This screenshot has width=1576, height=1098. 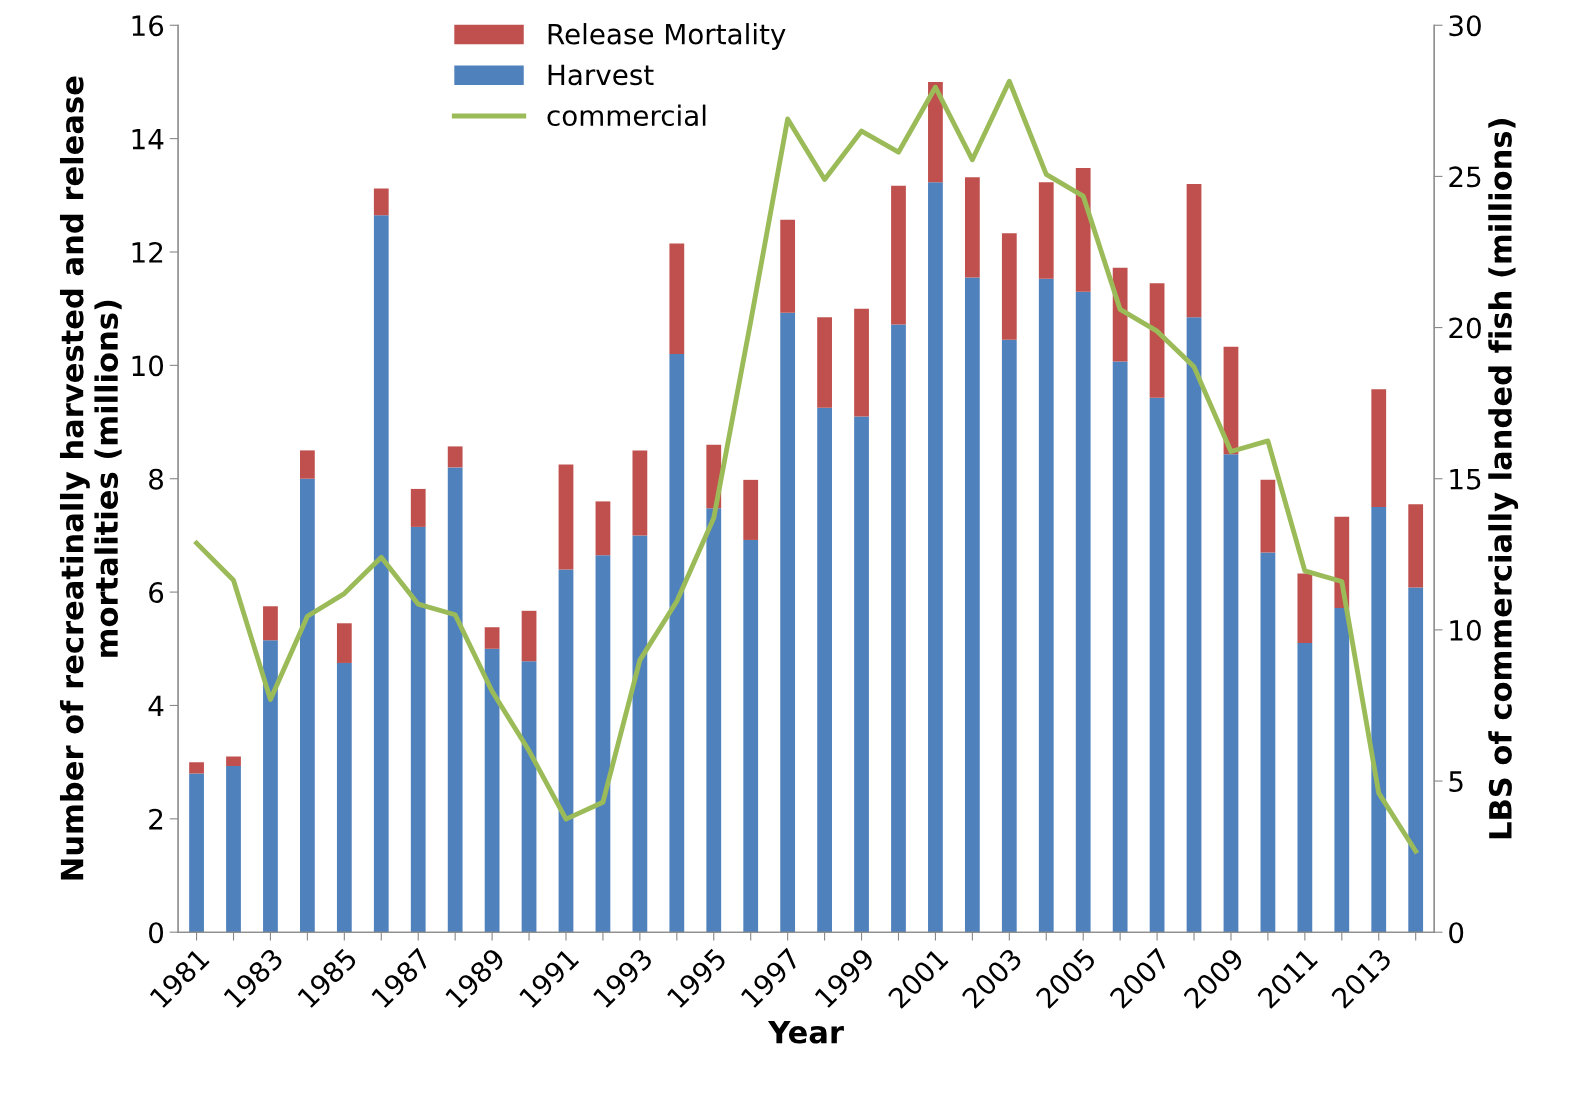 What do you see at coordinates (156, 819) in the screenshot?
I see `y-tick-label: 2` at bounding box center [156, 819].